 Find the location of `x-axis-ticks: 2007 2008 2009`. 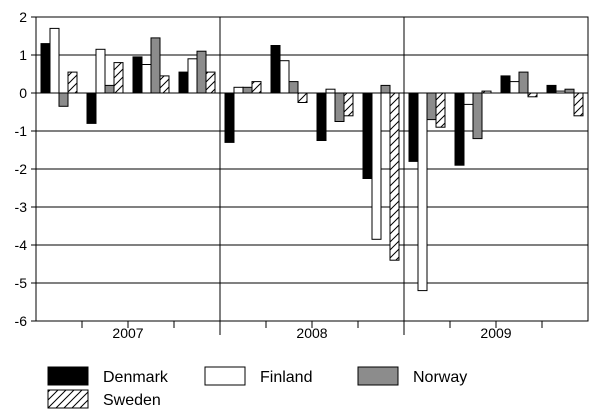

x-axis-ticks: 2007 2008 2009 is located at coordinates (312, 331).